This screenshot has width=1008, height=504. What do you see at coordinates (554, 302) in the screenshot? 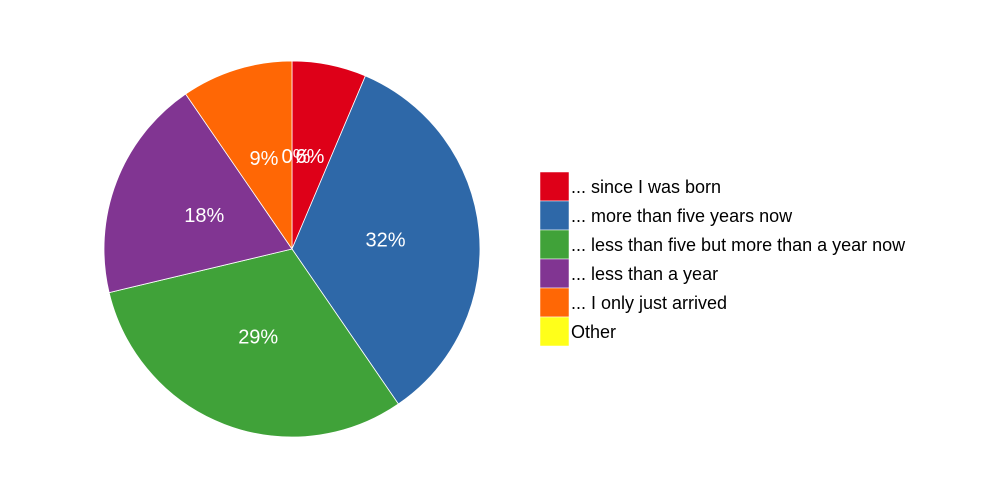
I see `legend-swatch-i-only-just-arrived` at bounding box center [554, 302].